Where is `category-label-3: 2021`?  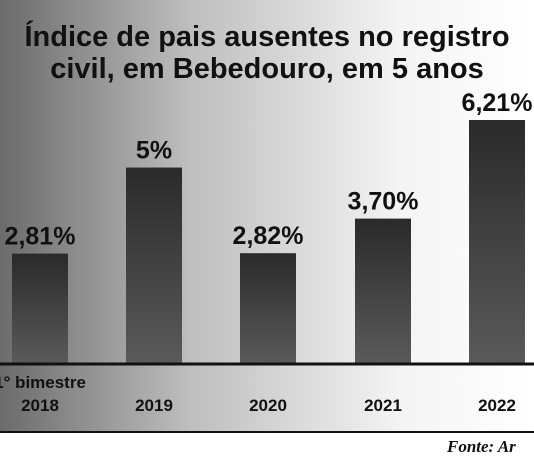 category-label-3: 2021 is located at coordinates (383, 405).